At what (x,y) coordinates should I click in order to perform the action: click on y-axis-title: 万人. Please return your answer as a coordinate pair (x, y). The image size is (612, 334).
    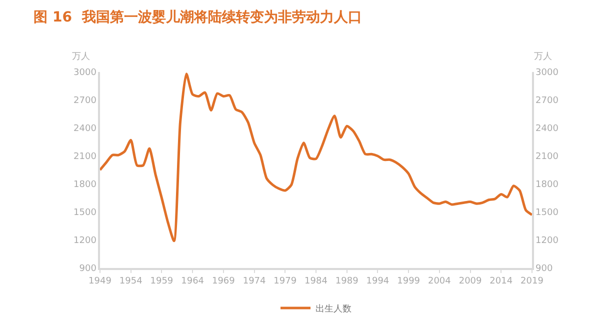
    Looking at the image, I should click on (81, 56).